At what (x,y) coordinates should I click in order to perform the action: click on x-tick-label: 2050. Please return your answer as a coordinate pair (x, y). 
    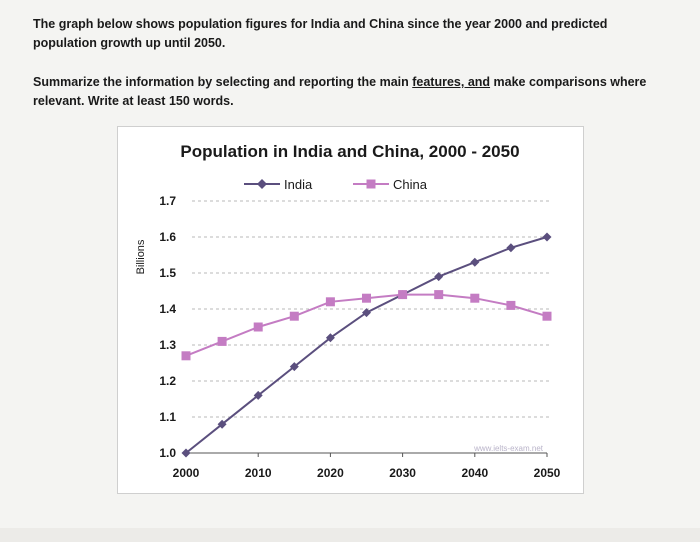
    Looking at the image, I should click on (547, 473).